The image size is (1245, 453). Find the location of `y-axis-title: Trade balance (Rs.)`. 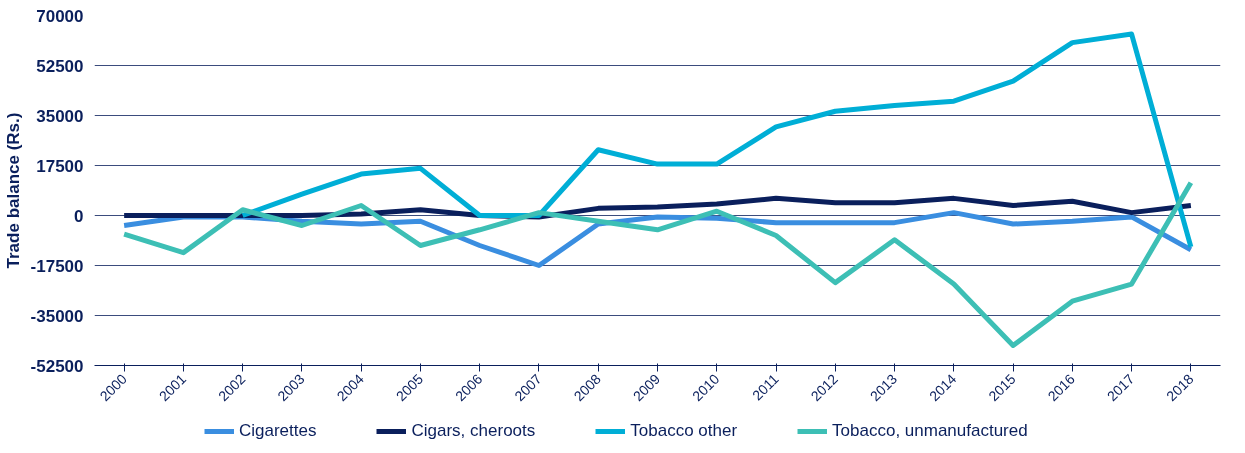

y-axis-title: Trade balance (Rs.) is located at coordinates (13, 190).